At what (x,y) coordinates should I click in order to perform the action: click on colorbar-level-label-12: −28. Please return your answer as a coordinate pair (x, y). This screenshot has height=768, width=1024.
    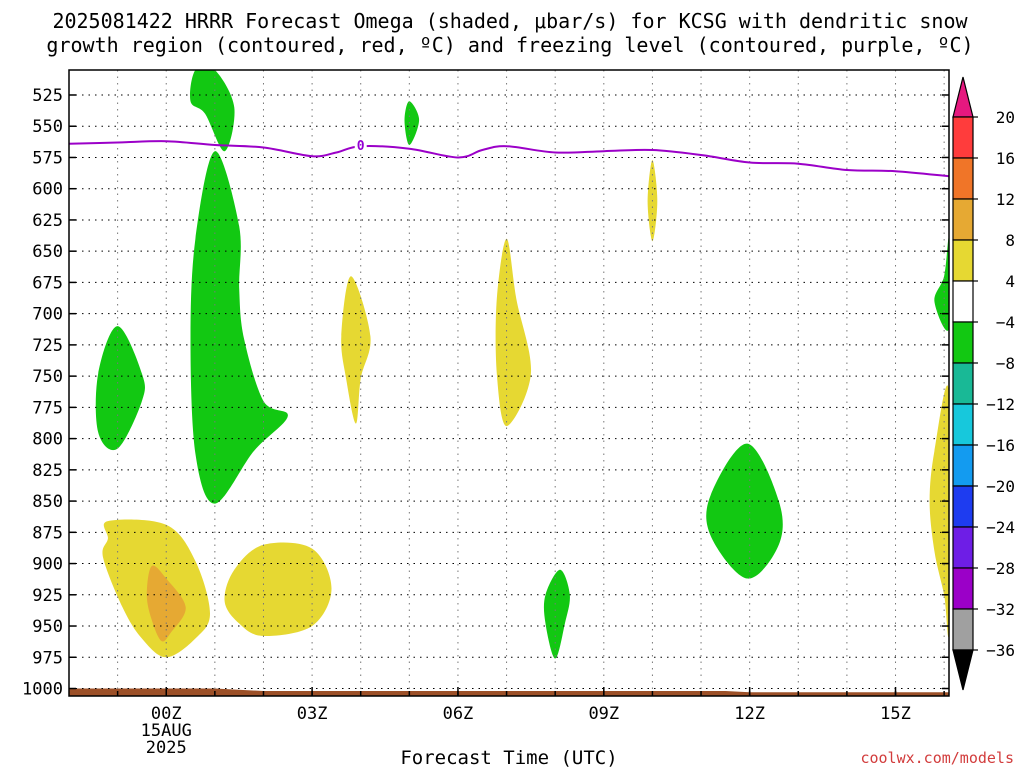
    Looking at the image, I should click on (1000, 568).